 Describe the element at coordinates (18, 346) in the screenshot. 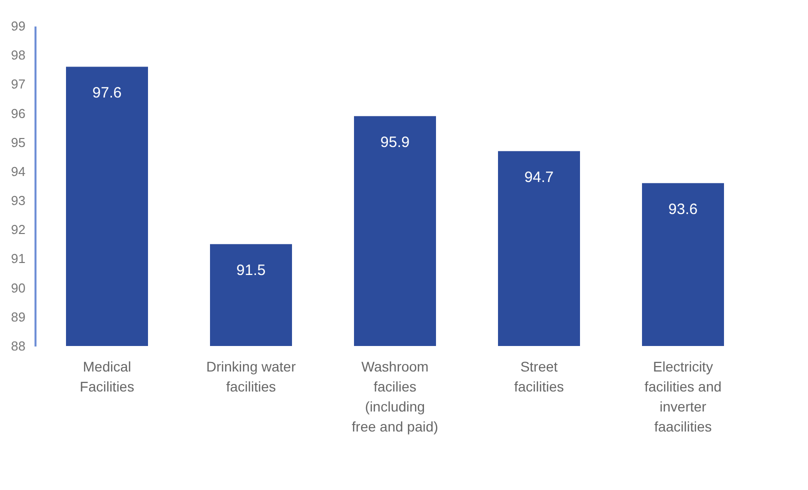

I see `y-tick-label: 88` at that location.